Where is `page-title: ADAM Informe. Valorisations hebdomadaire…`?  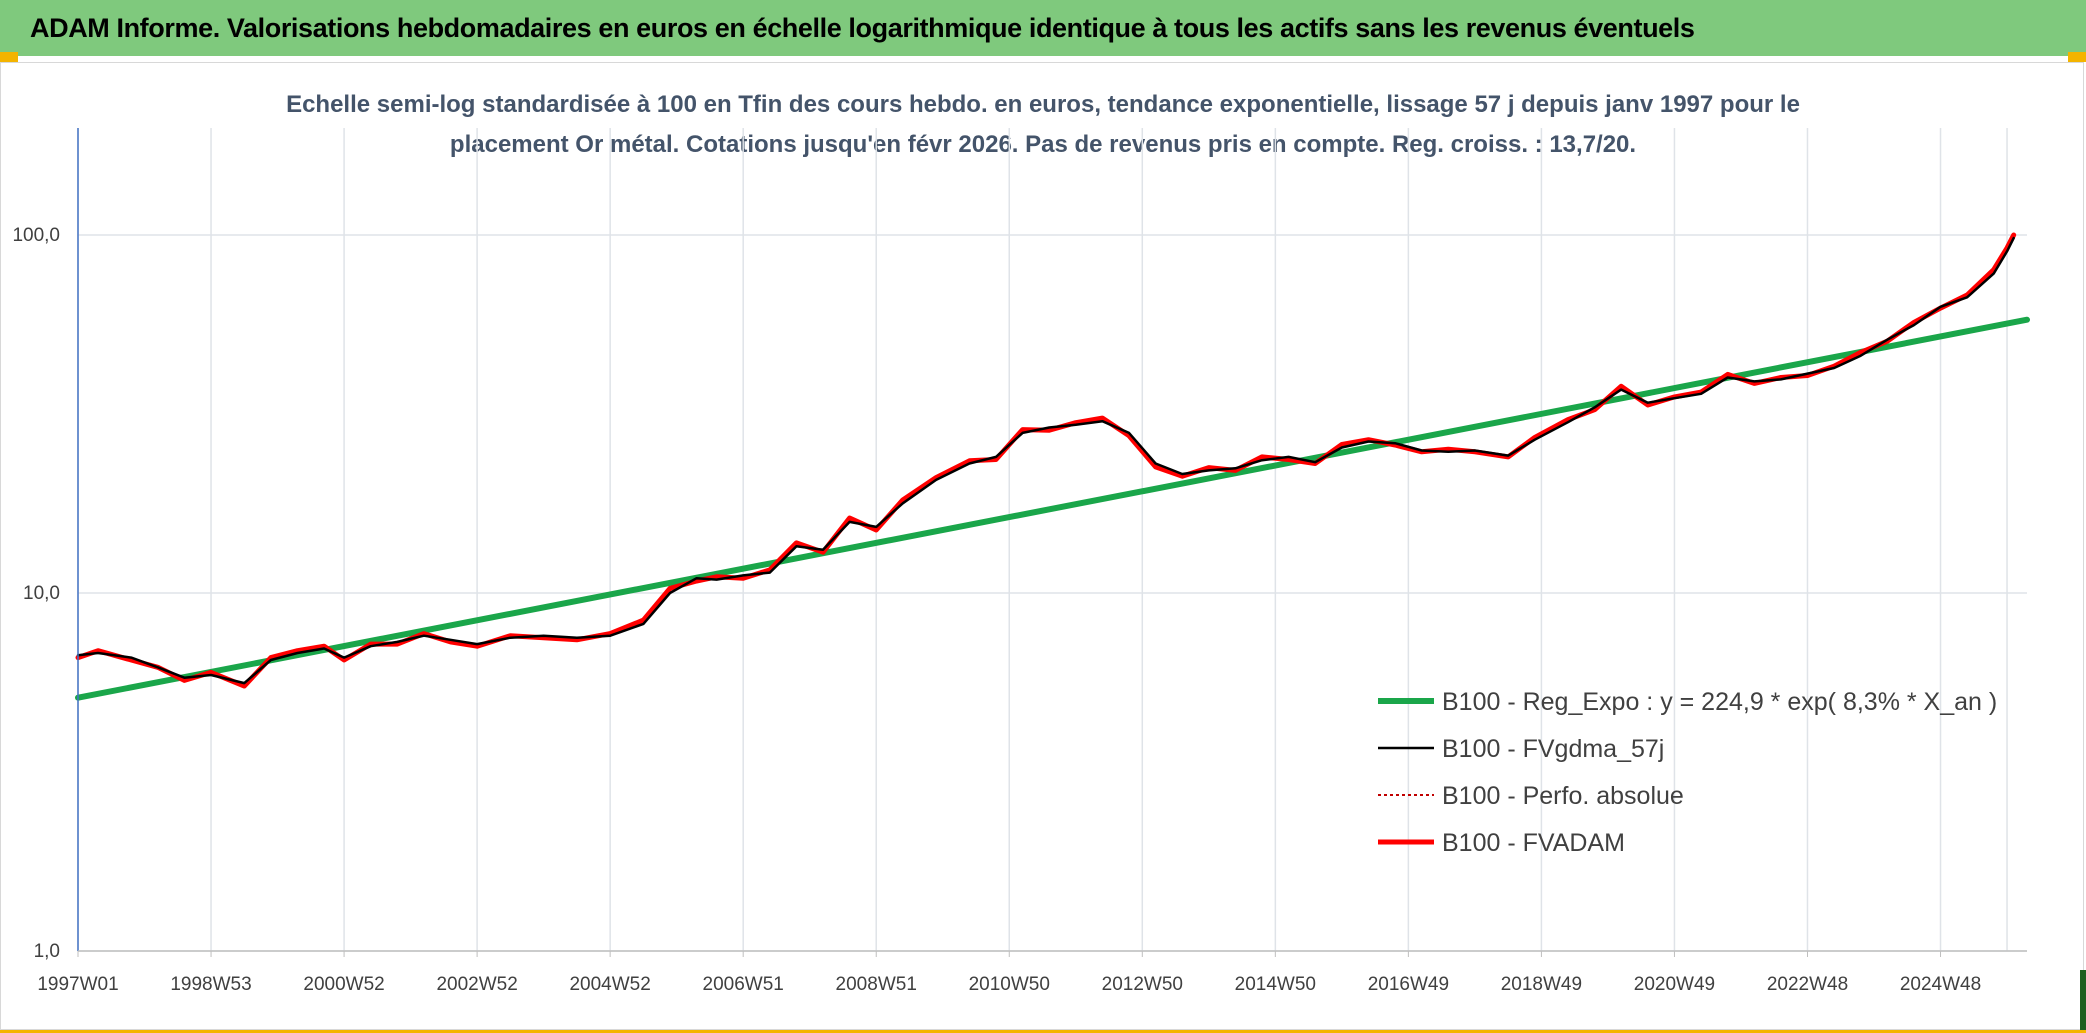 page-title: ADAM Informe. Valorisations hebdomadaire… is located at coordinates (862, 28).